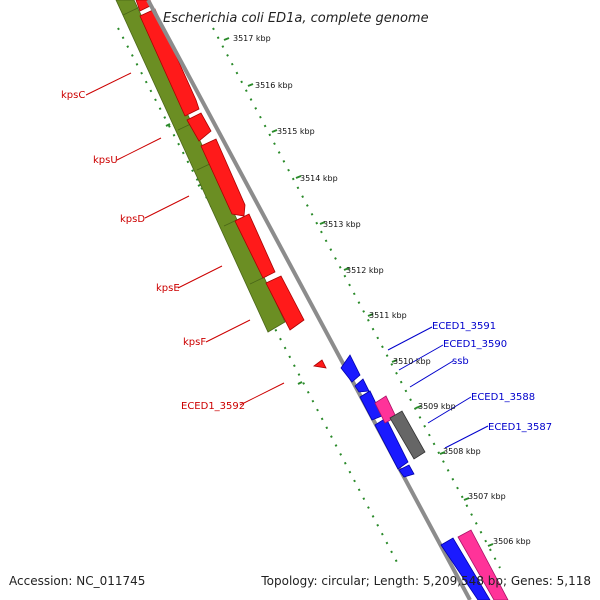 Image resolution: width=600 pixels, height=600 pixels. Describe the element at coordinates (199, 127) in the screenshot. I see `gene-arrow-kpsU` at that location.